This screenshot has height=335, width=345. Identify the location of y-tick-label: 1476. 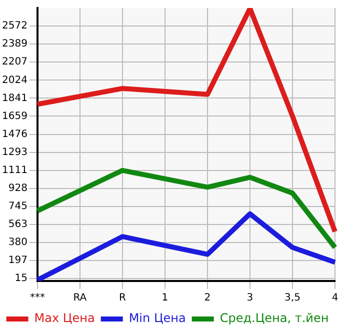
(15, 134).